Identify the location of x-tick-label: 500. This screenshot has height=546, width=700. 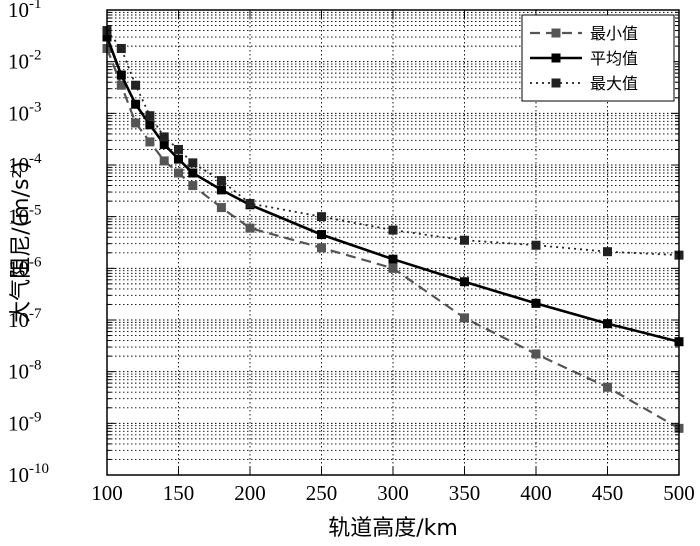
(679, 493).